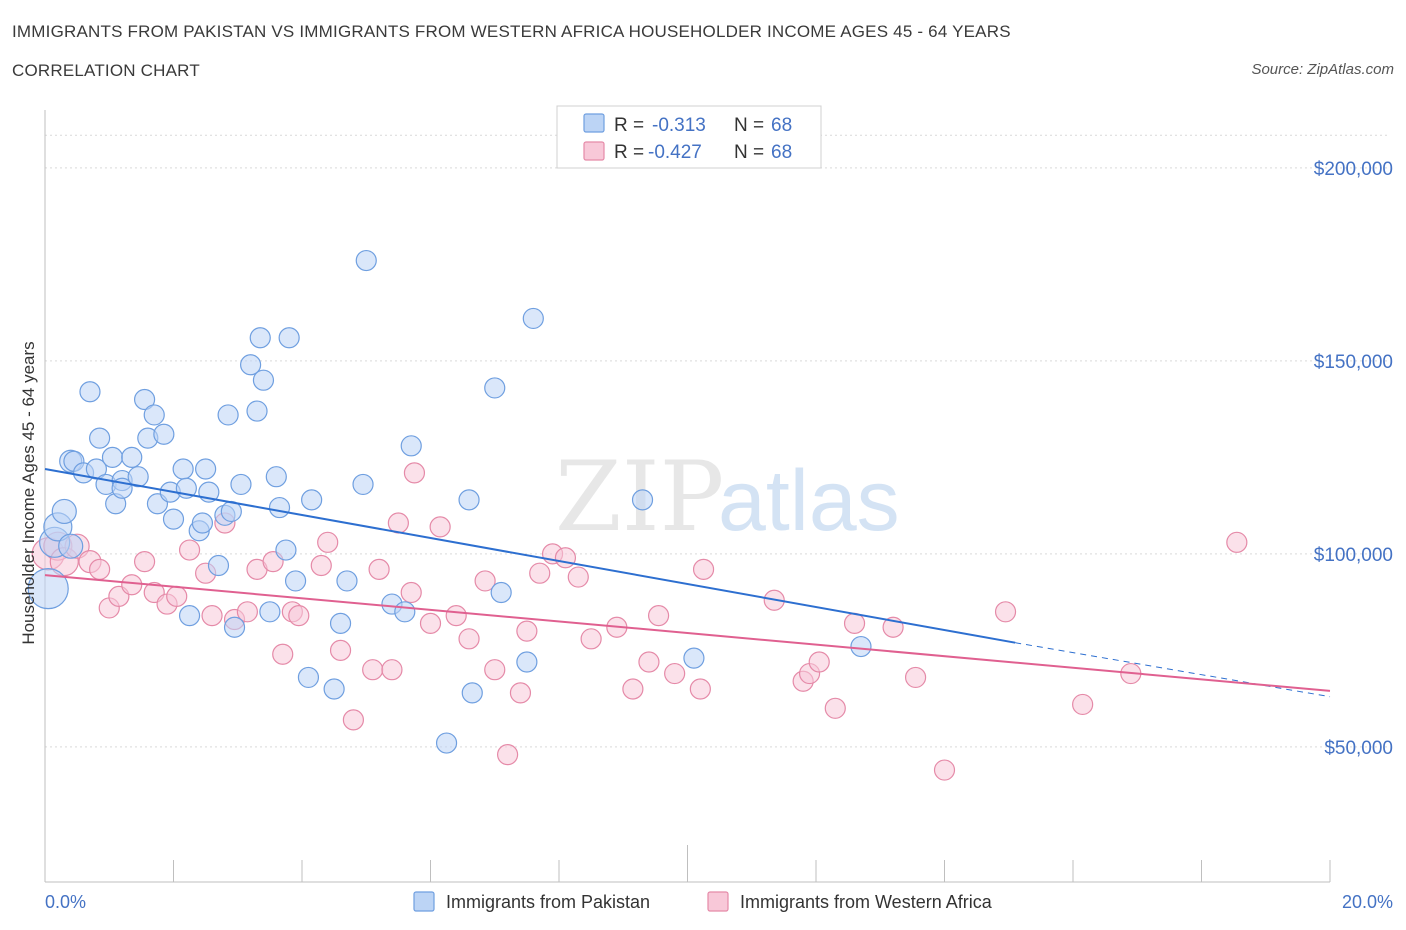 This screenshot has height=930, width=1406. Describe the element at coordinates (781, 152) in the screenshot. I see `legend-n-value-wafrica: 68` at that location.